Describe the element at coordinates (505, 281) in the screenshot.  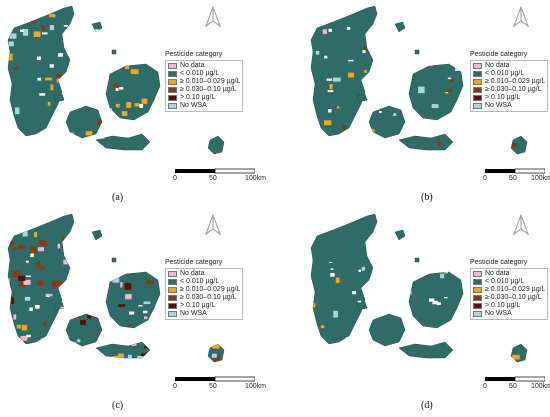
I see `legend-label: < 0.010 µg/L` at that location.